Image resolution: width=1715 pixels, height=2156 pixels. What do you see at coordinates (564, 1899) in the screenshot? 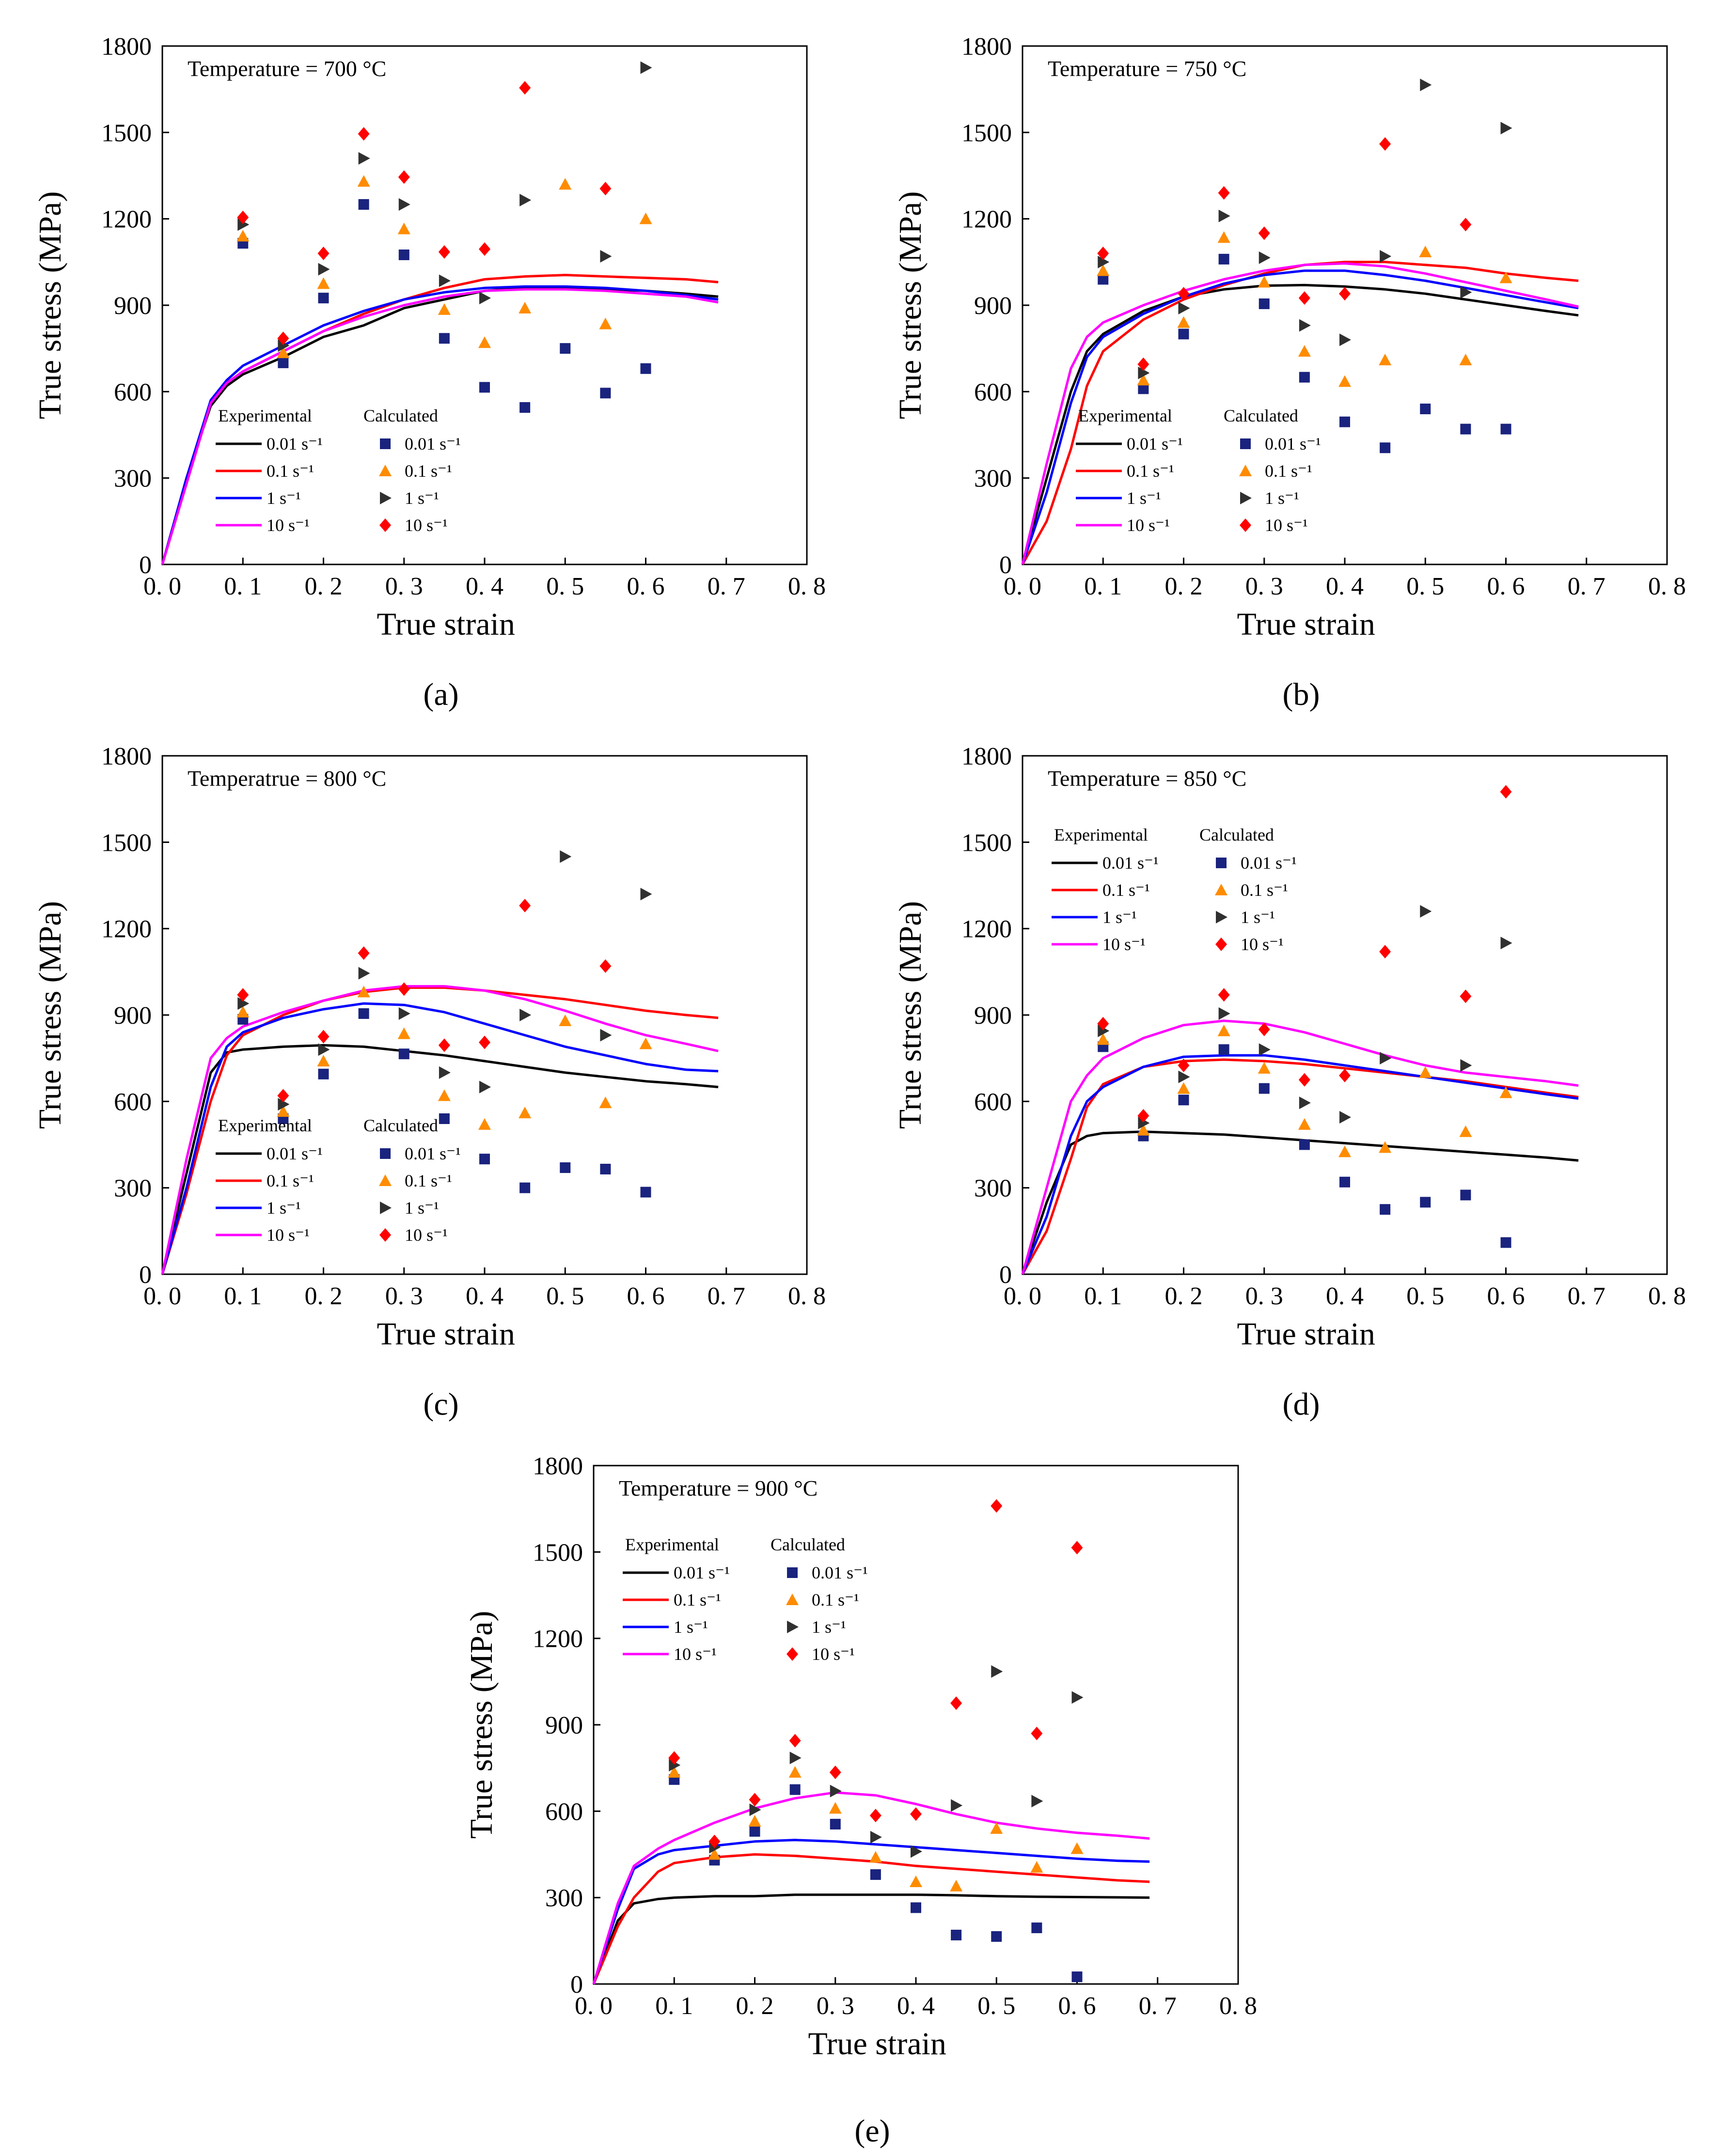
I see `y-tick-label: 300` at bounding box center [564, 1899].